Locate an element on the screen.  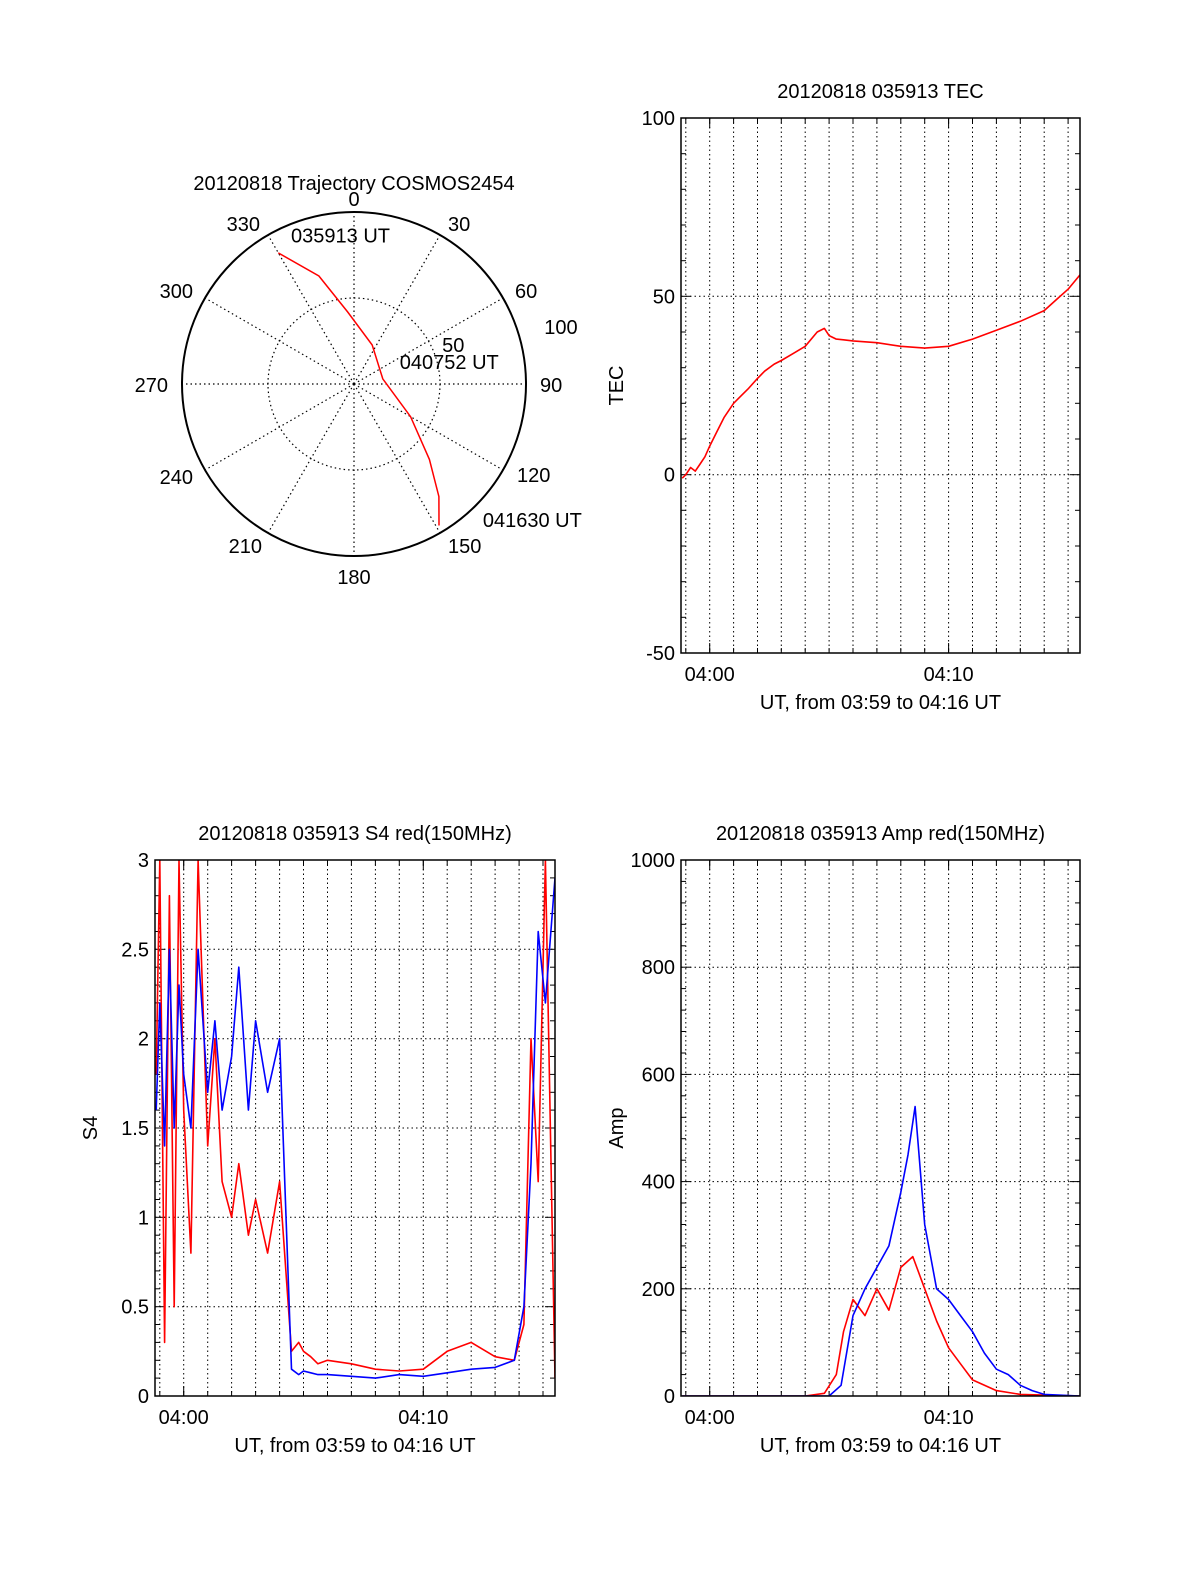
azimuth-label: 30 is located at coordinates (459, 225).